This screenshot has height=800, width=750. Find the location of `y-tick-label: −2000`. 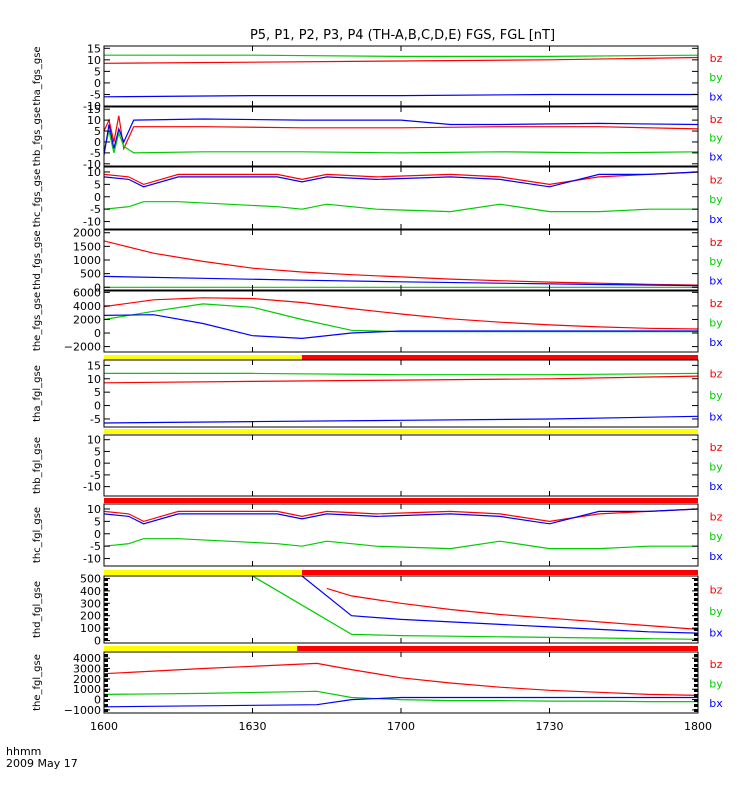

y-tick-label: −2000 is located at coordinates (82, 347).